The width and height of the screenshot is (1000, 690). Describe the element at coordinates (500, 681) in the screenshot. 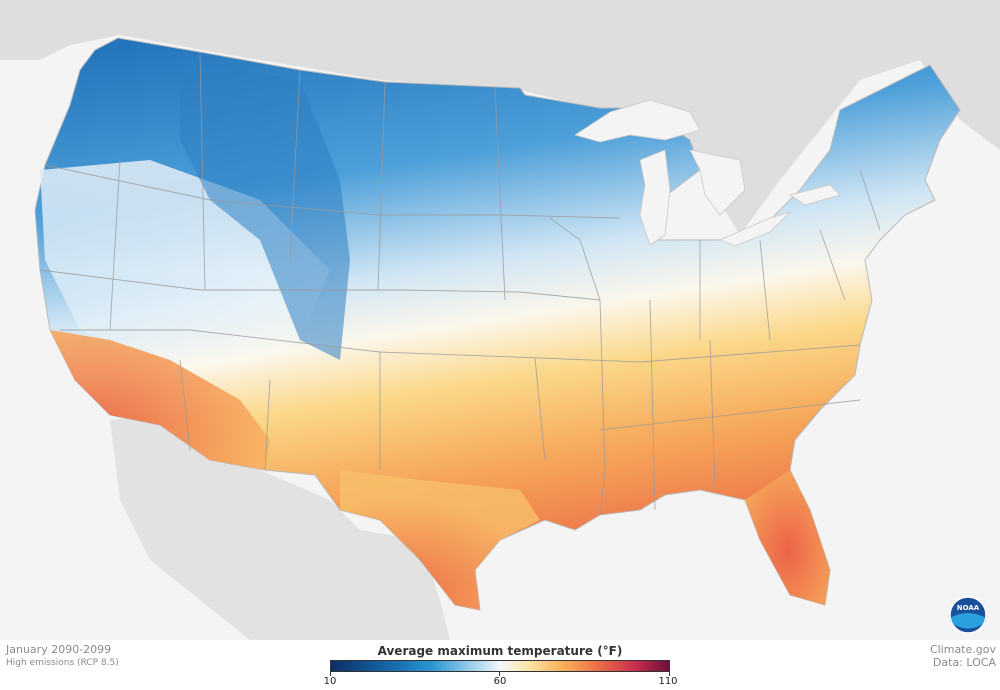

I see `legend-label-mid: 60` at that location.